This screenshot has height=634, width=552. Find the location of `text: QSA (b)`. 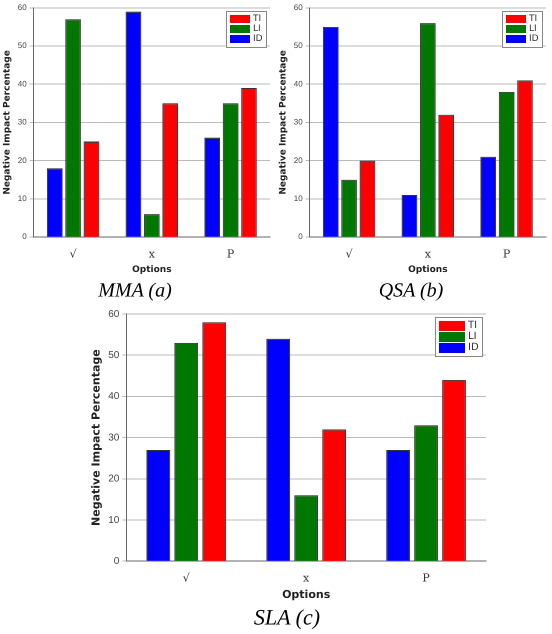

text: QSA (b) is located at coordinates (411, 290).